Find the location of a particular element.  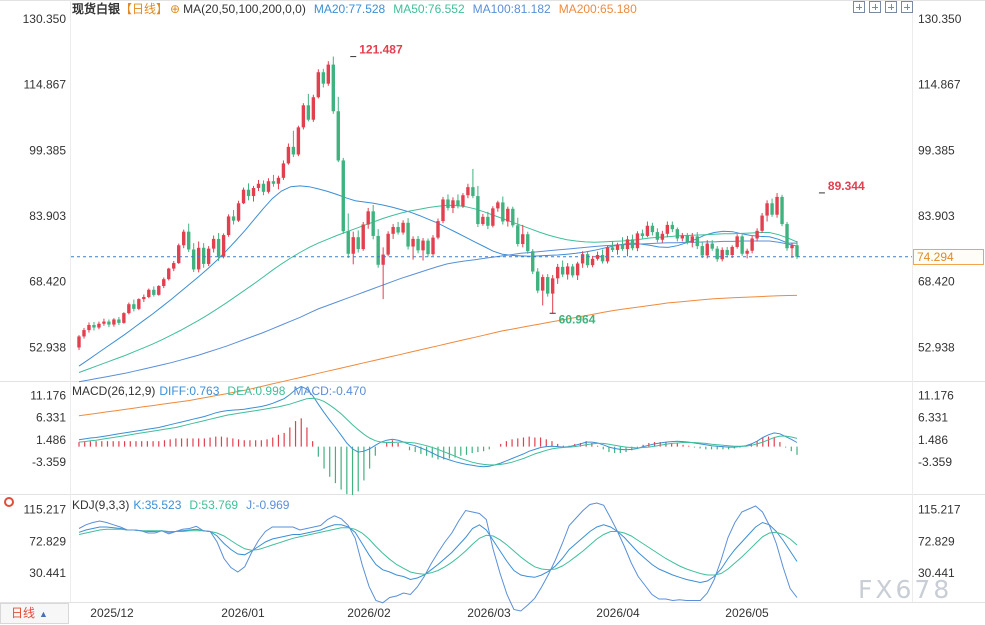

ma200-value: MA200:65.180 is located at coordinates (597, 9).